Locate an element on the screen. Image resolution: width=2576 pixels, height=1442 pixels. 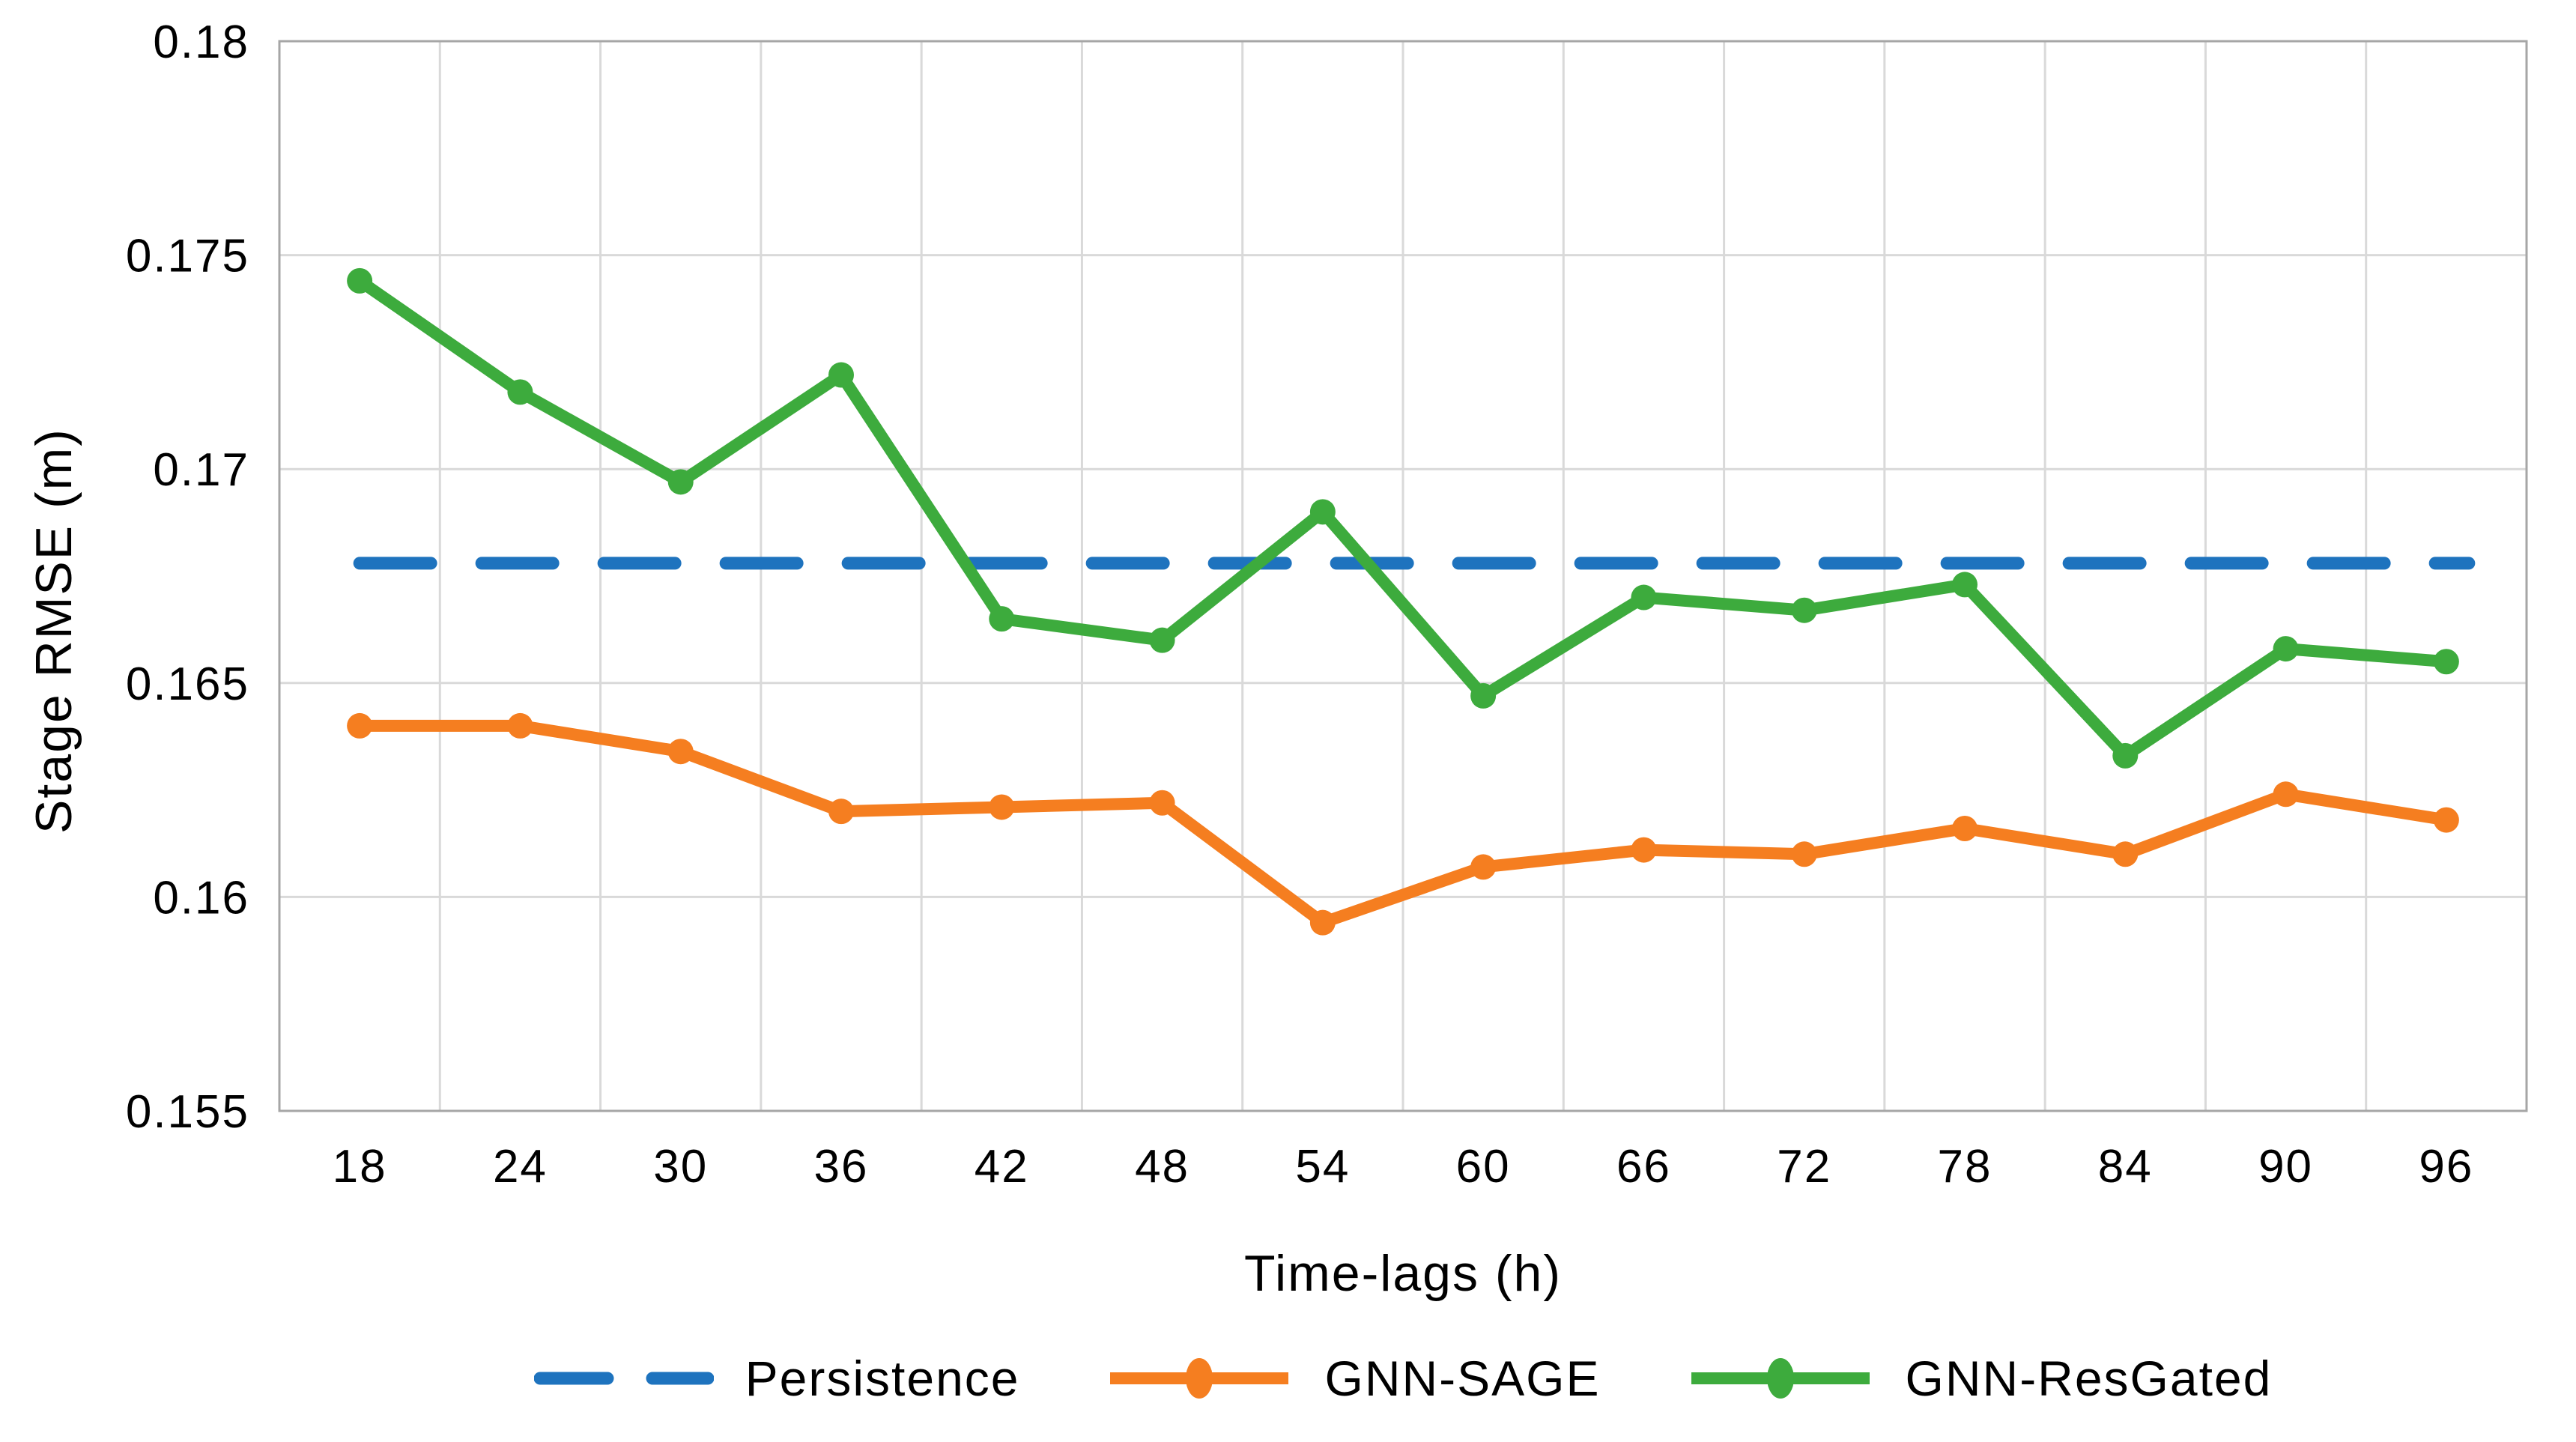
x-tick-label: 96 is located at coordinates (2446, 1167).